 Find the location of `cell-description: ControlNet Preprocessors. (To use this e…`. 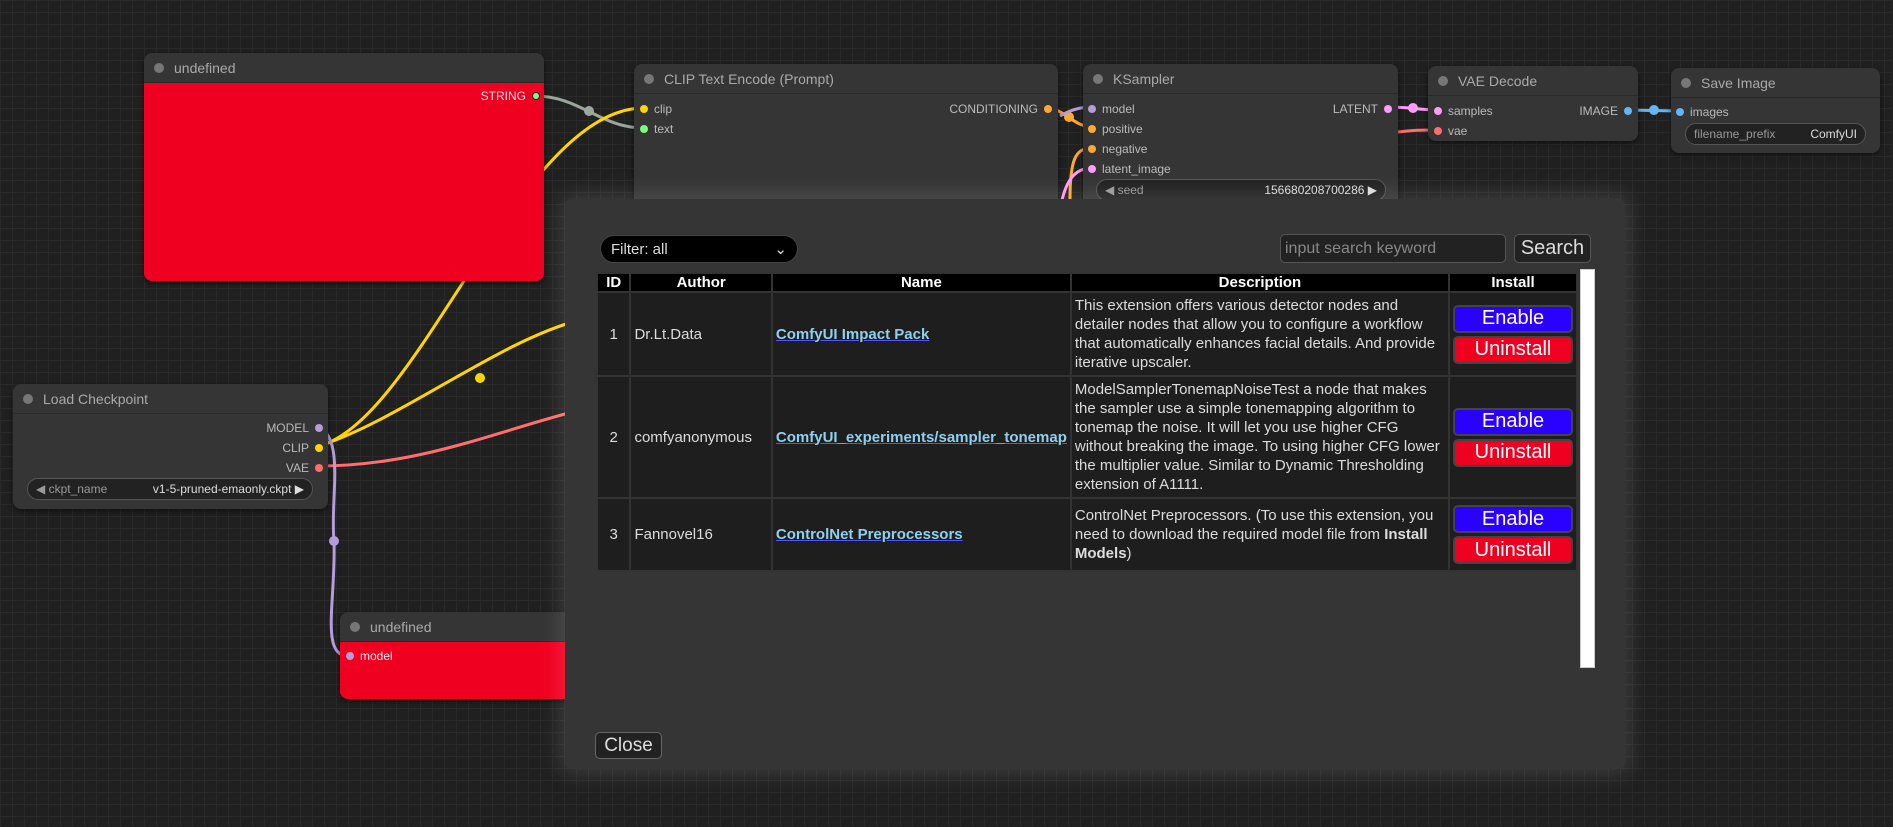

cell-description: ControlNet Preprocessors. (To use this e… is located at coordinates (1260, 534).